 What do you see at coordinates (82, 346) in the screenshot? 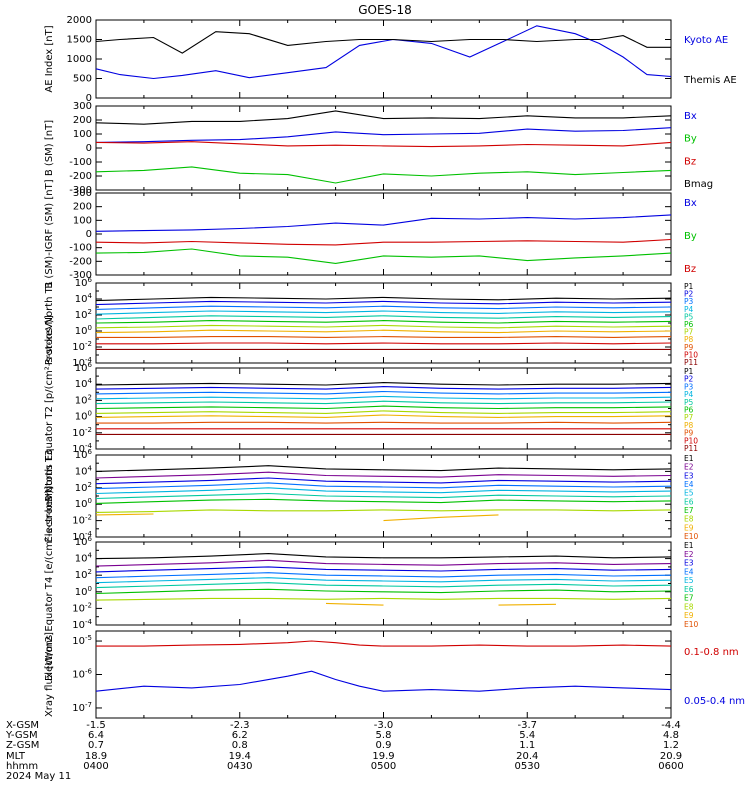
I see `y-tick-label: 10⁻²` at bounding box center [82, 346].